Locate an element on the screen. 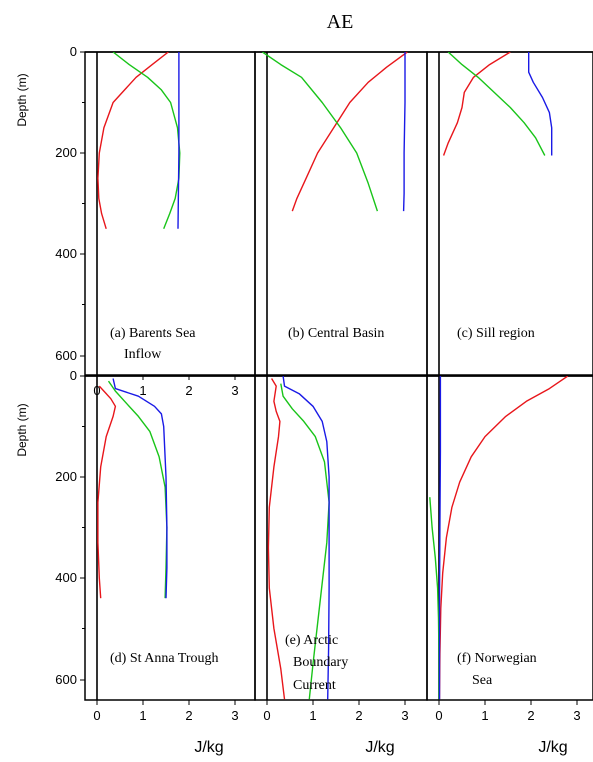  panel-label-e-1: Boundary is located at coordinates (320, 662).